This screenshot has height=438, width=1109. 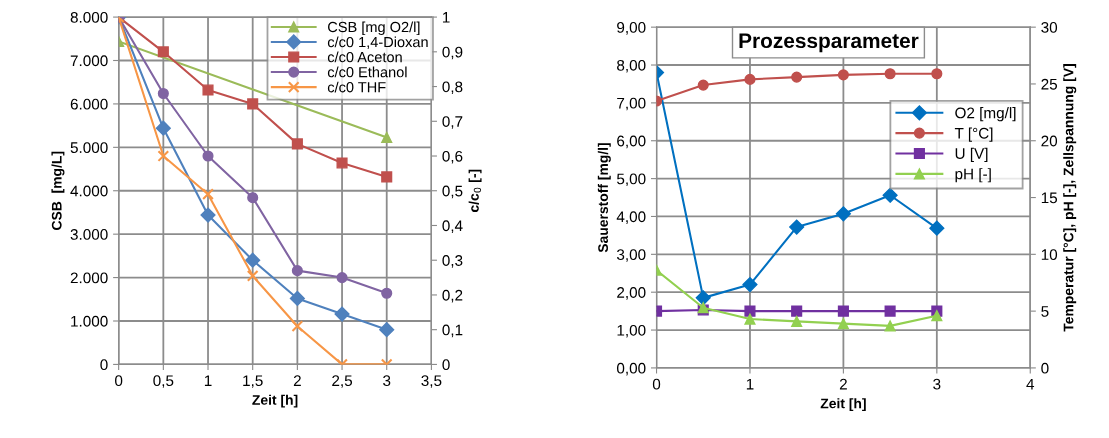 What do you see at coordinates (631, 293) in the screenshot?
I see `y-tick-label: 2,00` at bounding box center [631, 293].